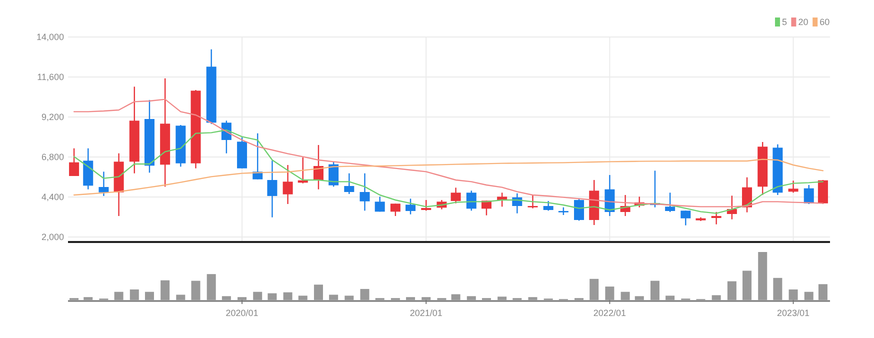  What do you see at coordinates (793, 313) in the screenshot?
I see `x-tick-label: 2023/01` at bounding box center [793, 313].